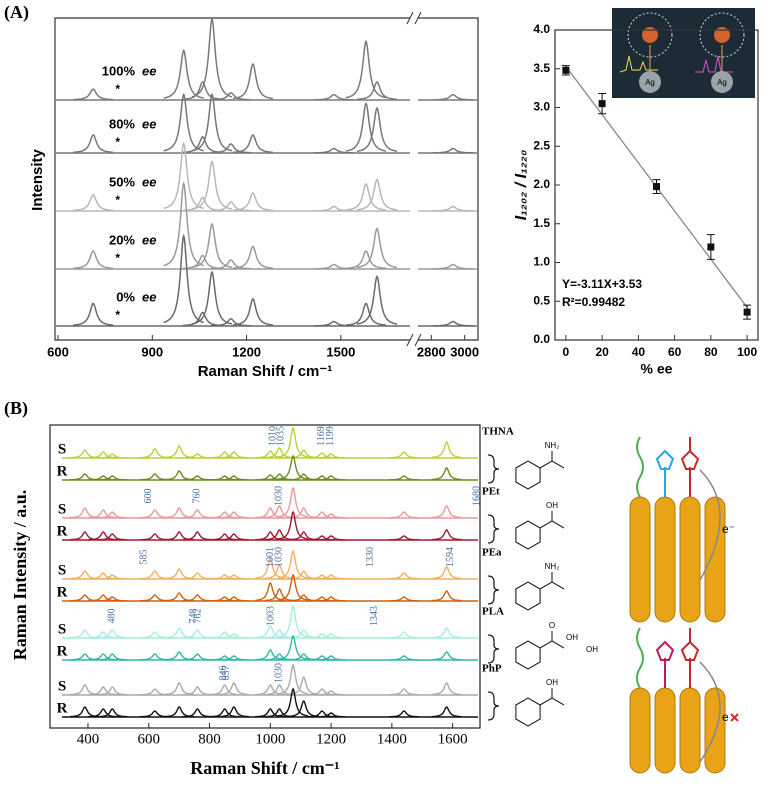 This screenshot has height=793, width=764. I want to click on x-axis-label: Raman Shift / cm⁻¹, so click(264, 768).